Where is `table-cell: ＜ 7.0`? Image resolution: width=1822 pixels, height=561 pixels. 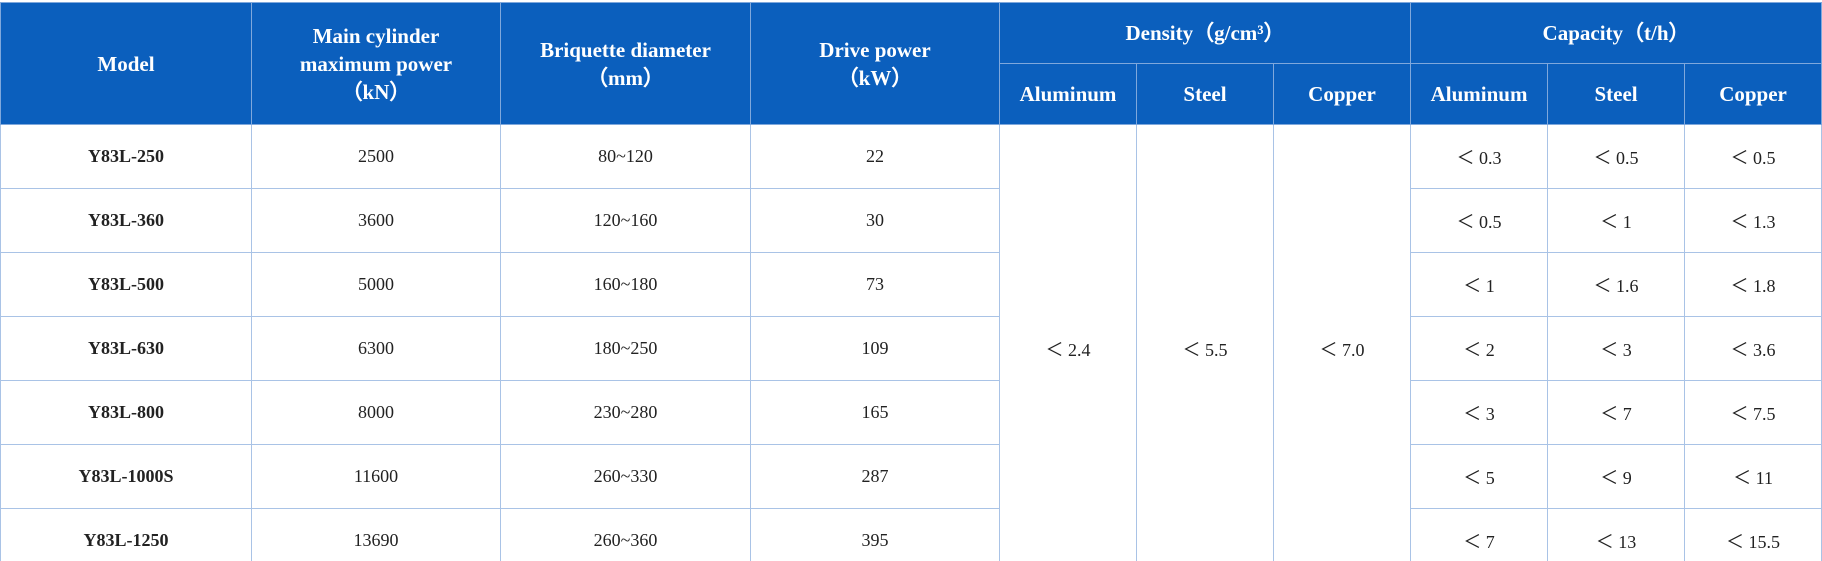
table-cell: ＜ 7.0 is located at coordinates (1342, 342).